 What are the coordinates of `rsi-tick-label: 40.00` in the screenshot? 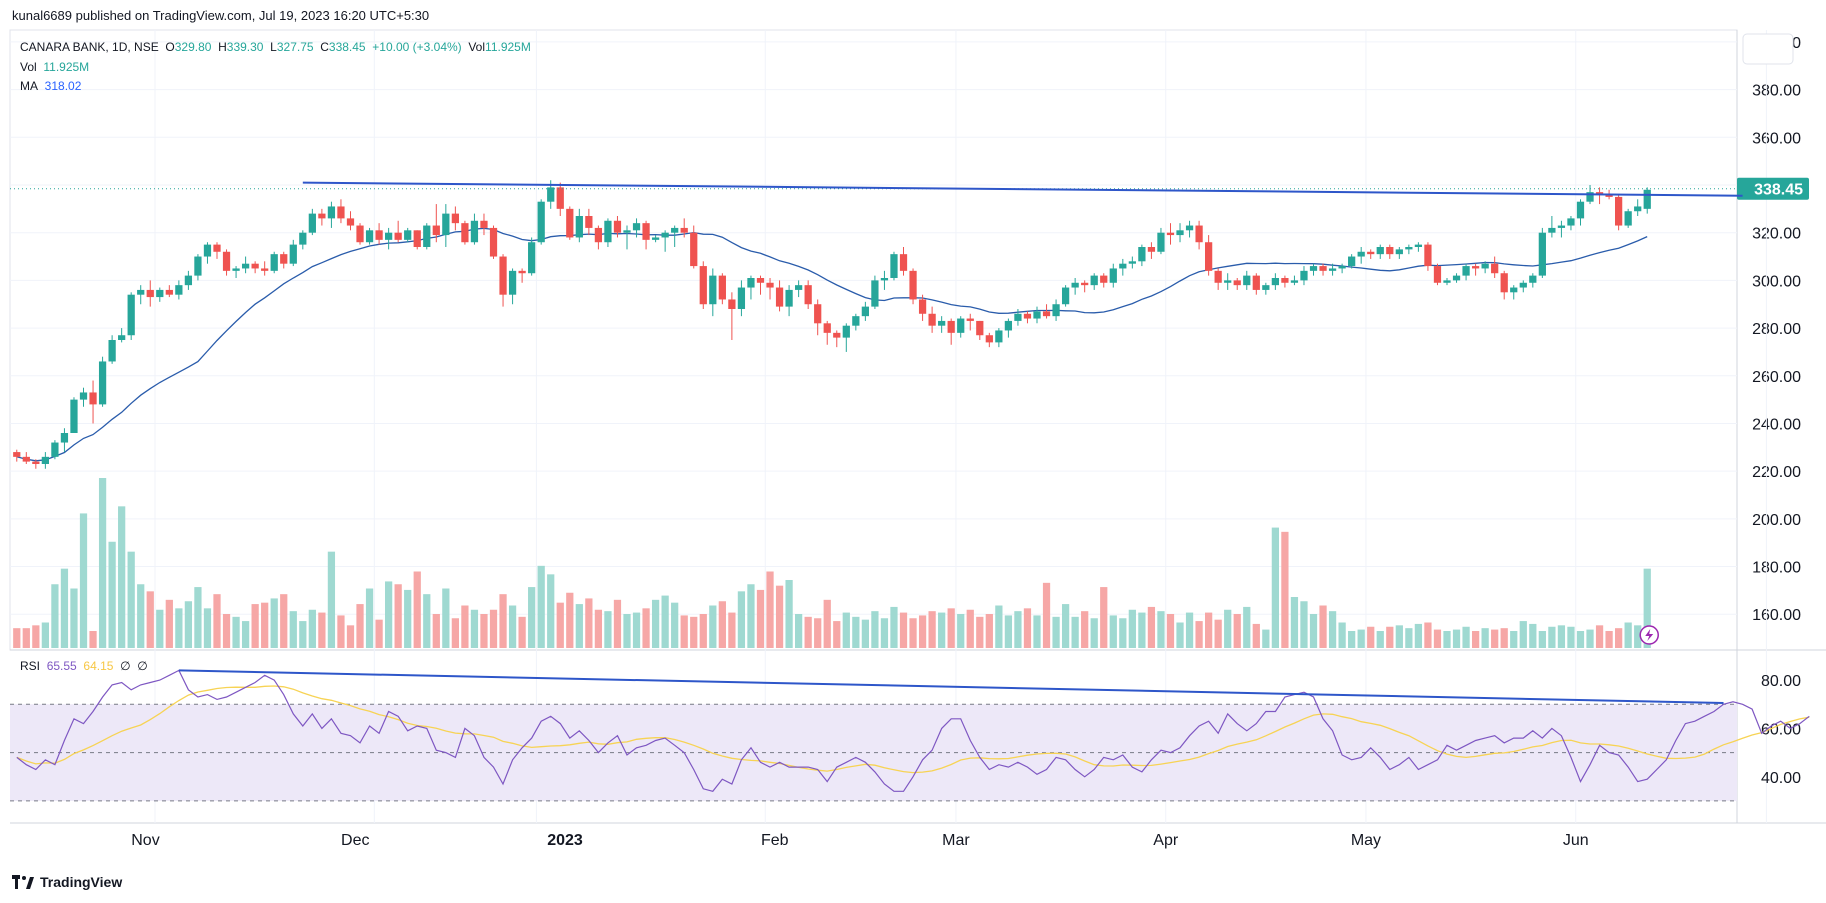 It's located at (1781, 778).